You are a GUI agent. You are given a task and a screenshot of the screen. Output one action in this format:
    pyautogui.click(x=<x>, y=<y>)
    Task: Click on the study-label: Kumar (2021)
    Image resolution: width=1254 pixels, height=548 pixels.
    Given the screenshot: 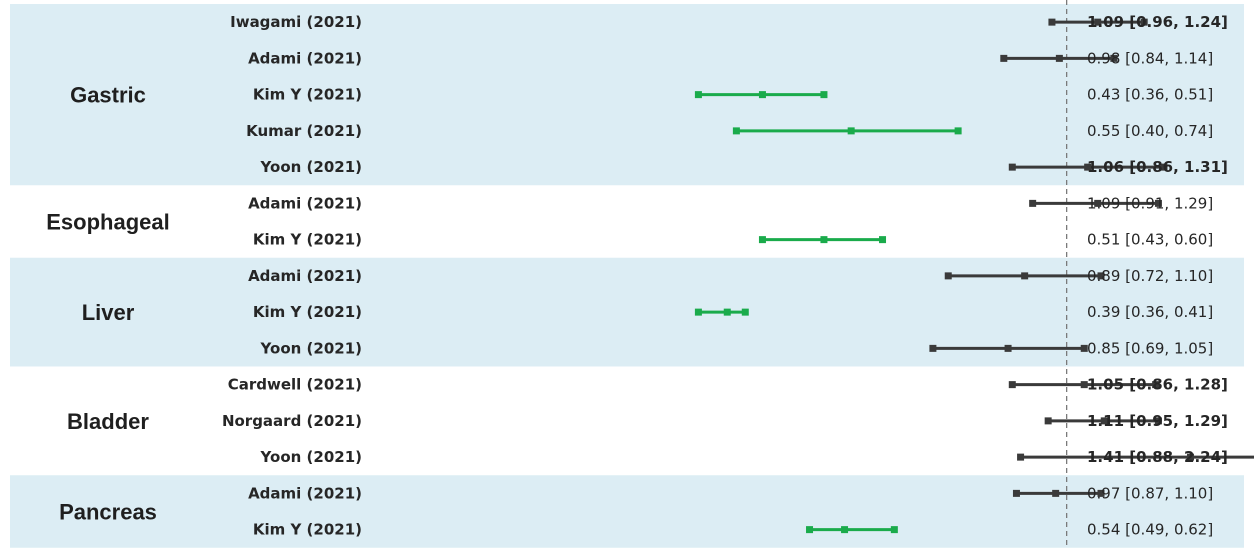 What is the action you would take?
    pyautogui.click(x=304, y=131)
    